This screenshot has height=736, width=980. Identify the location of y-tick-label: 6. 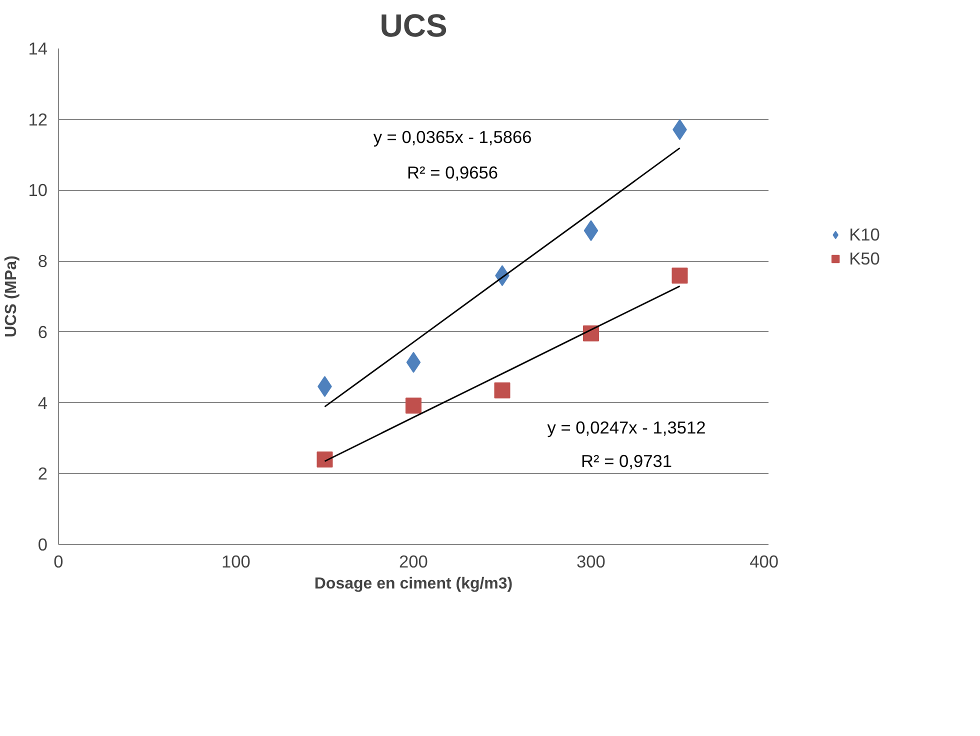
(43, 332).